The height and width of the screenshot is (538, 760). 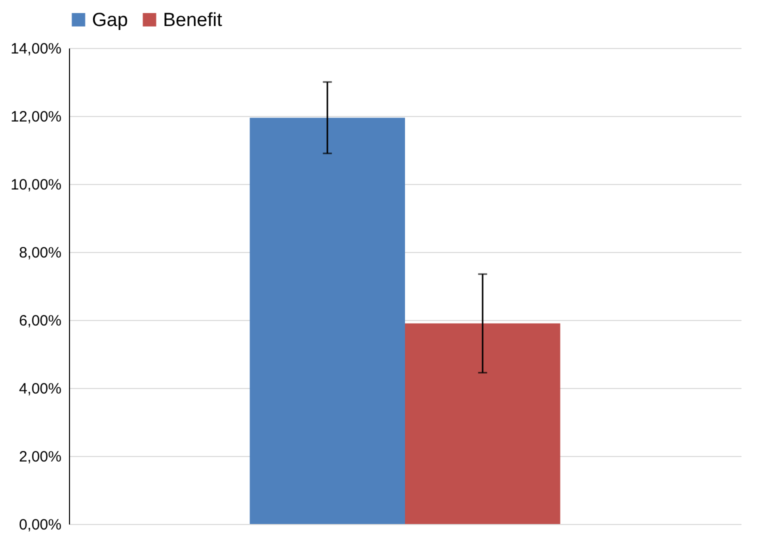 What do you see at coordinates (40, 253) in the screenshot?
I see `y-tick-label: 8,00%` at bounding box center [40, 253].